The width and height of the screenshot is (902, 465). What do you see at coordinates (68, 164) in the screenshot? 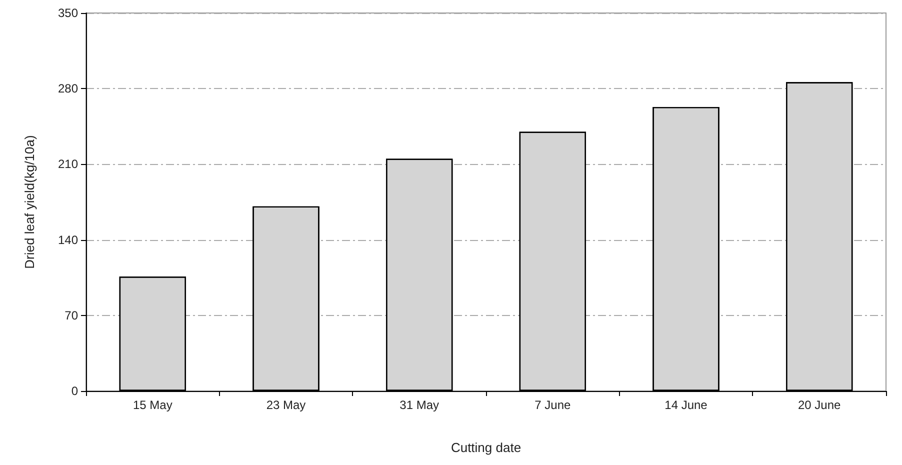
I see `y-tick-label: 210` at bounding box center [68, 164].